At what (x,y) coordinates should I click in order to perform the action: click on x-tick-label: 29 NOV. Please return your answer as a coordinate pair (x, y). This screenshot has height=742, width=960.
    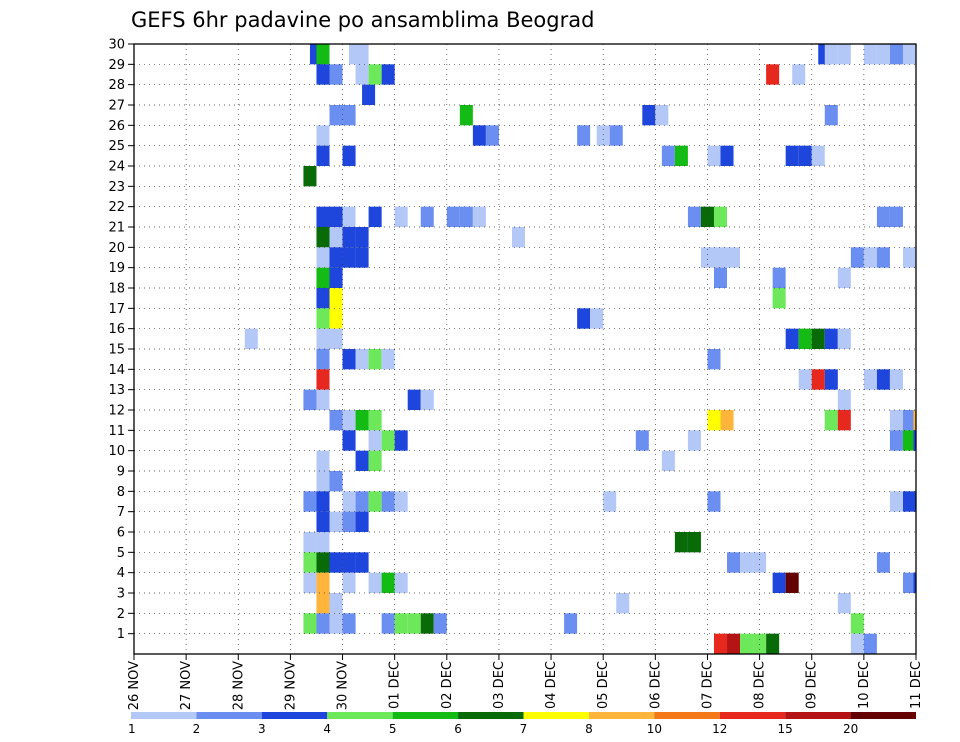
    Looking at the image, I should click on (290, 685).